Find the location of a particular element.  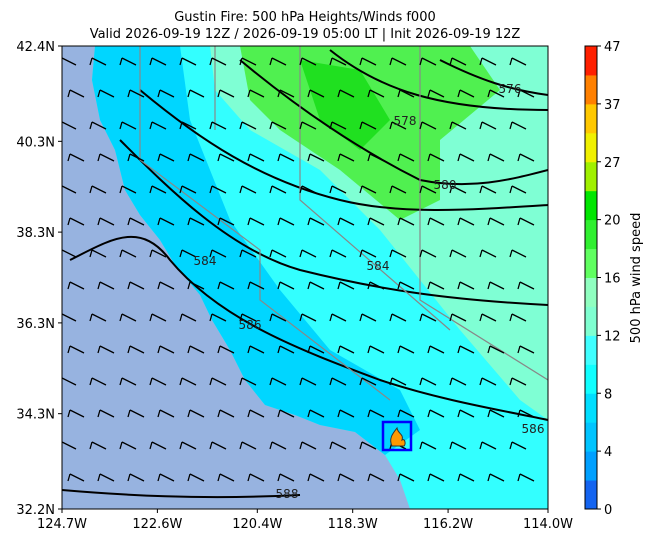

contour-label: 588 is located at coordinates (287, 494).